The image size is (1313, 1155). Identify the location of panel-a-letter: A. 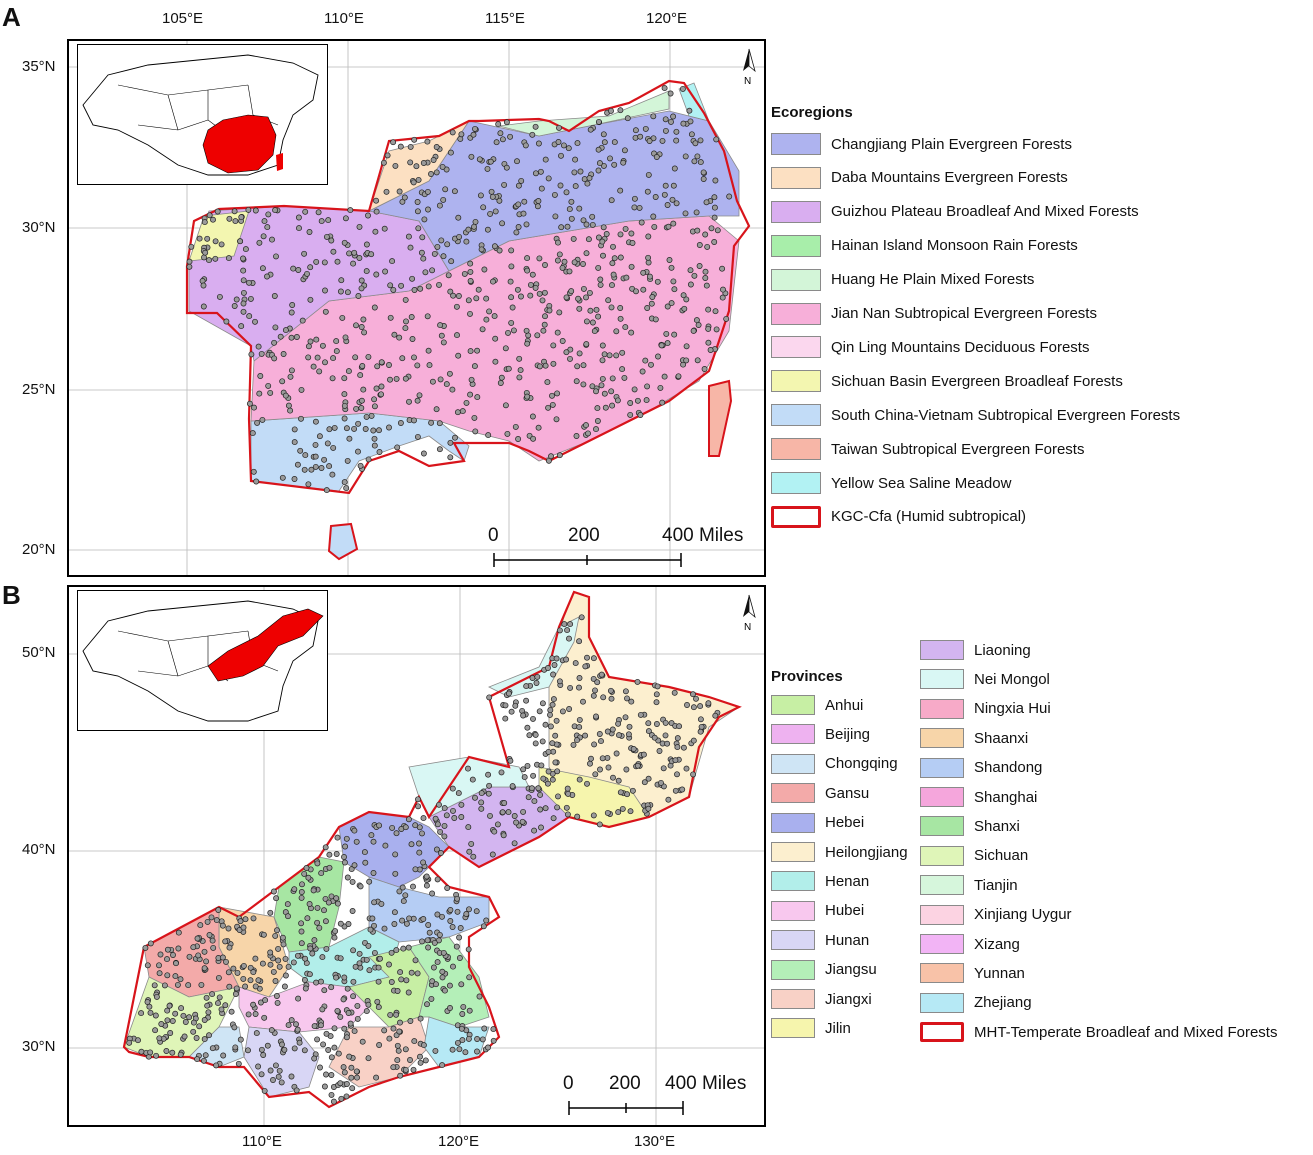
(11, 17).